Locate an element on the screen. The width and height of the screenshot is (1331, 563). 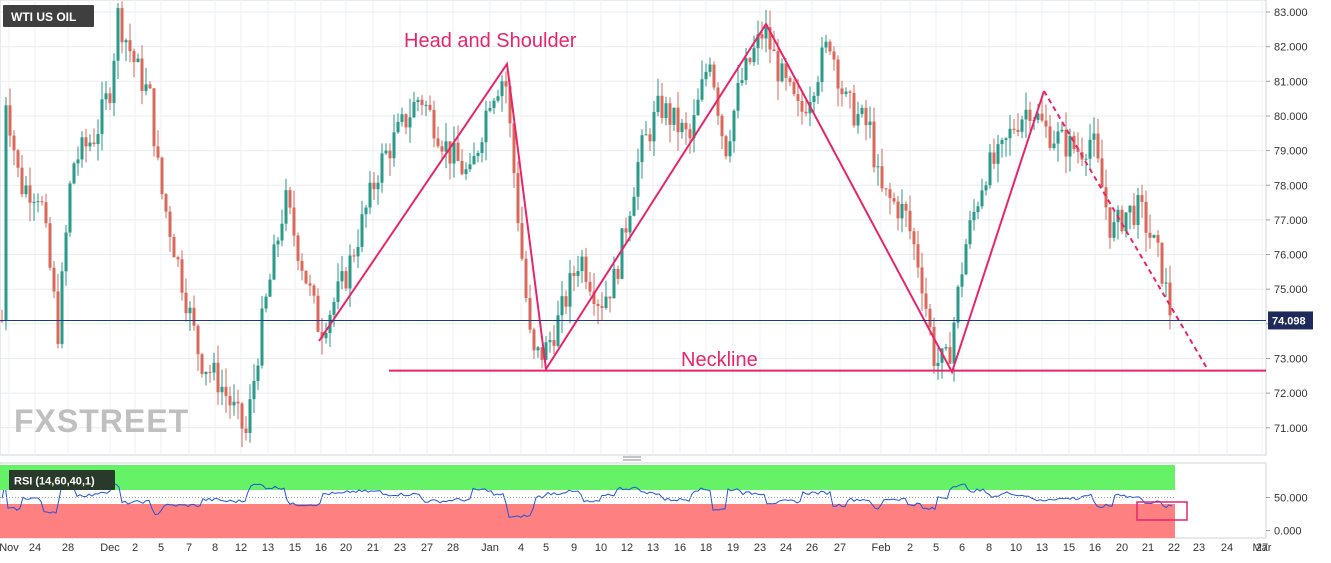
symbol-label: WTI US OIL is located at coordinates (43, 17).